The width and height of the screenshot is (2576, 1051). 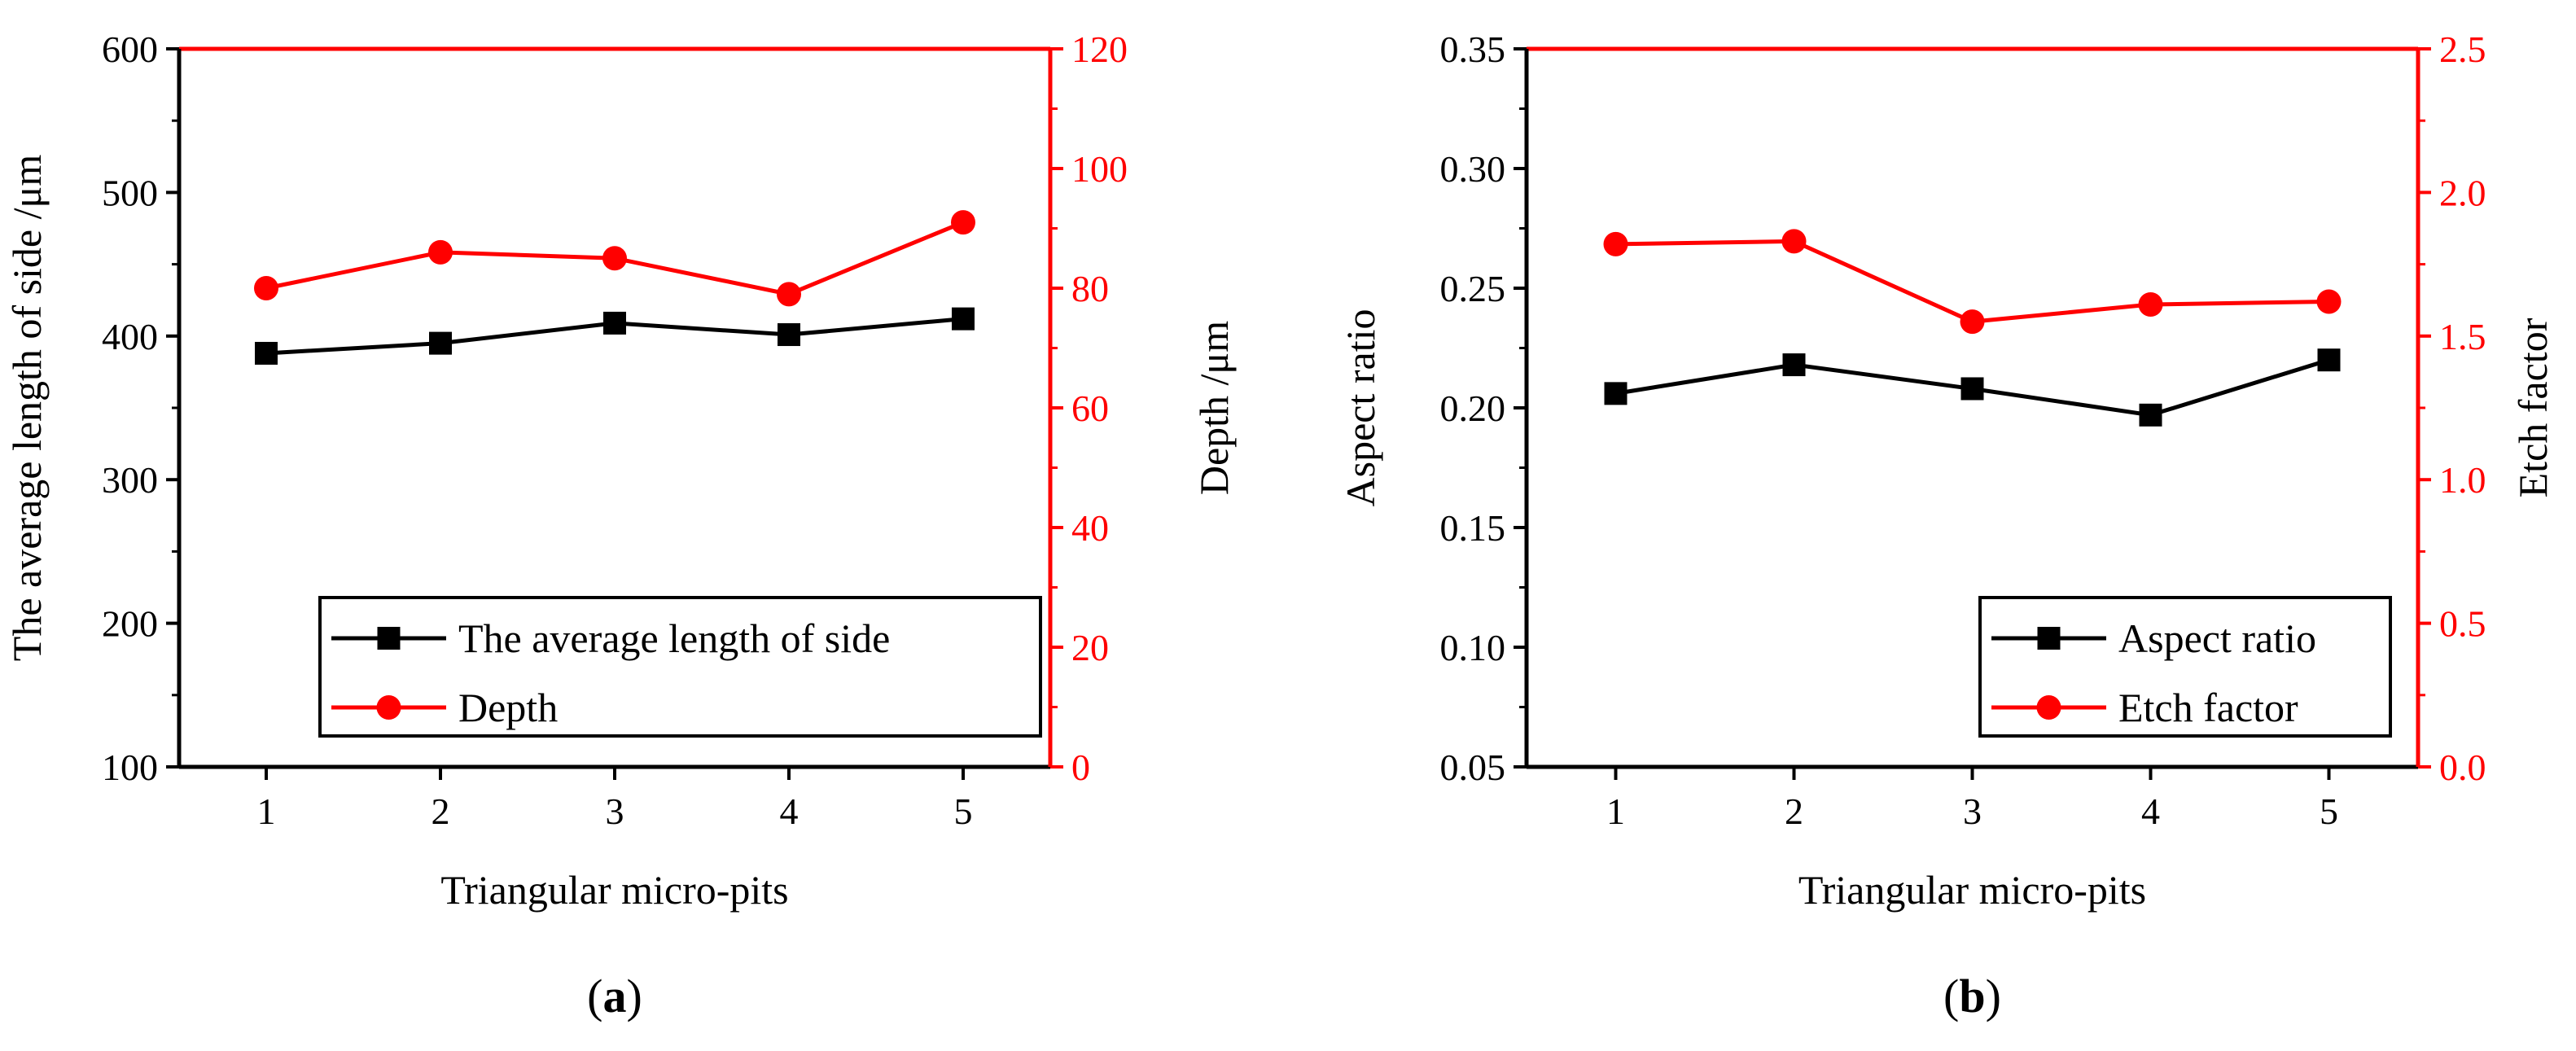 What do you see at coordinates (1090, 528) in the screenshot?
I see `y-right-tick-label: 40` at bounding box center [1090, 528].